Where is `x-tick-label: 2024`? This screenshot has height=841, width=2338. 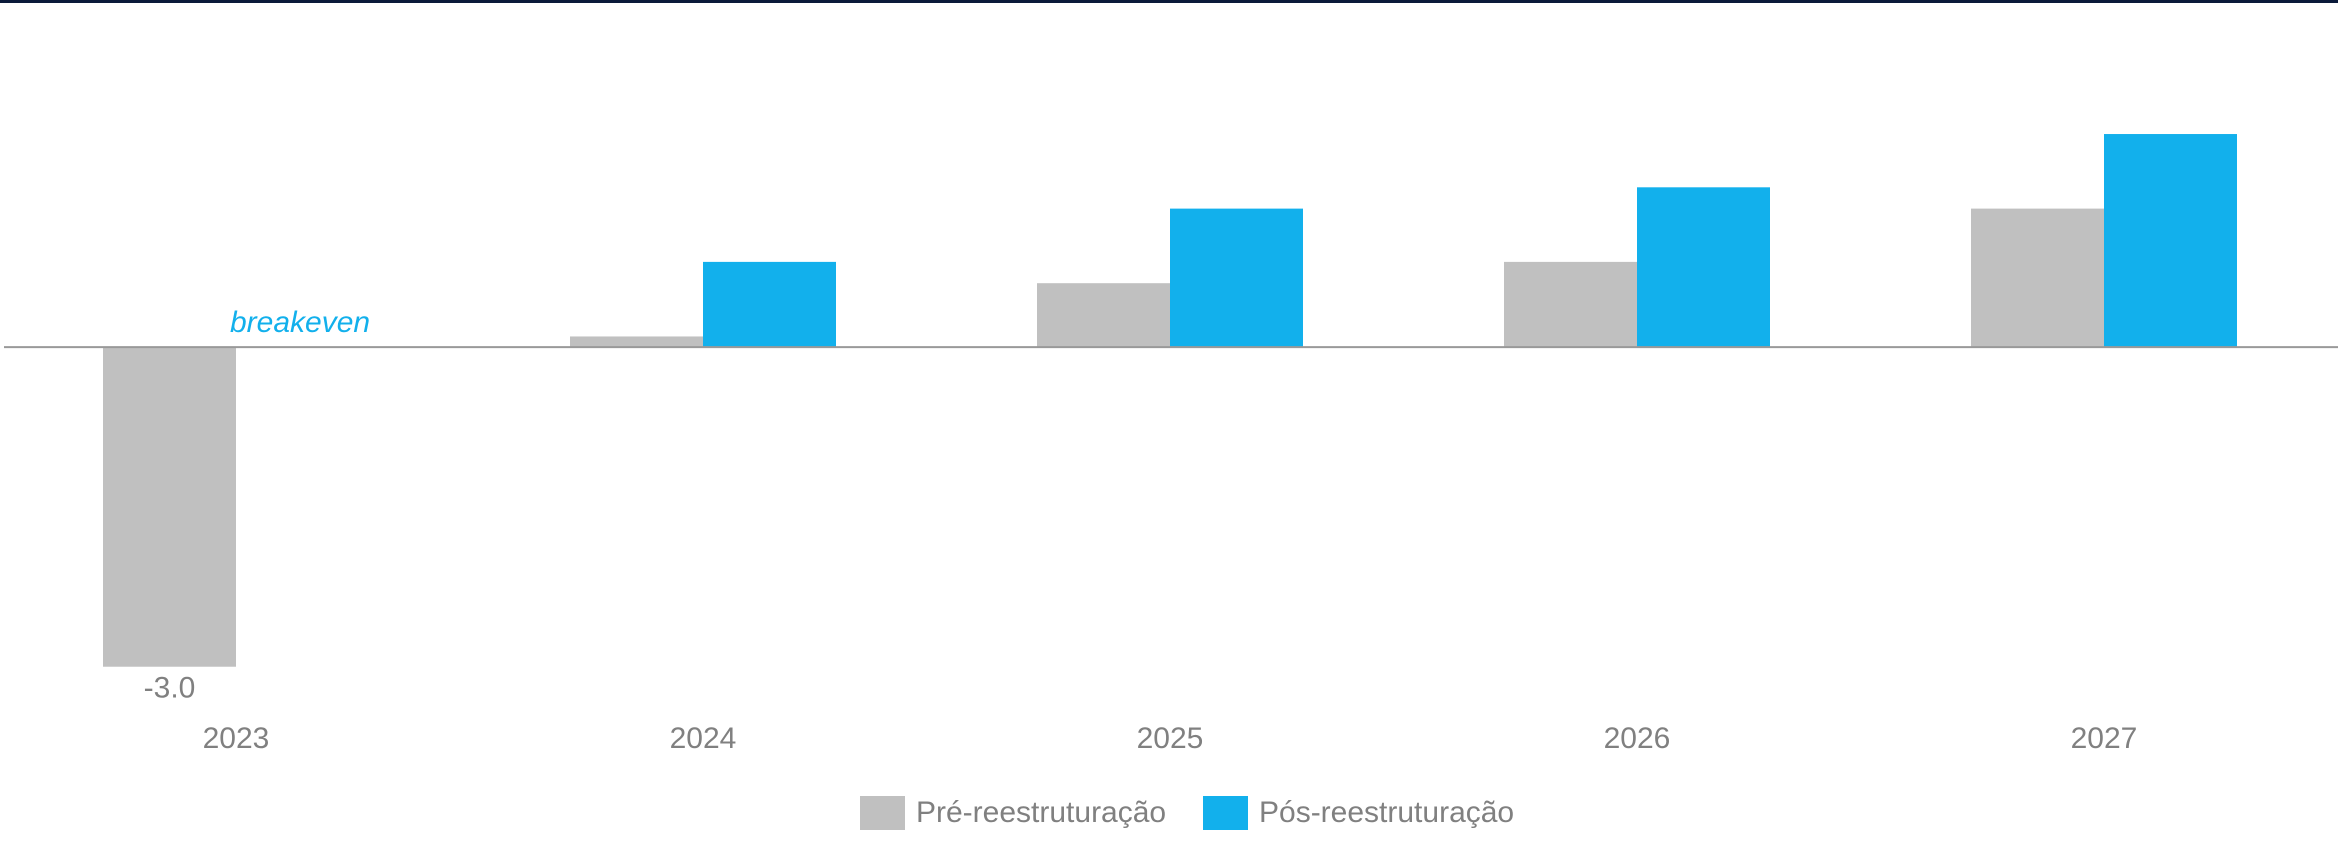 x-tick-label: 2024 is located at coordinates (703, 738).